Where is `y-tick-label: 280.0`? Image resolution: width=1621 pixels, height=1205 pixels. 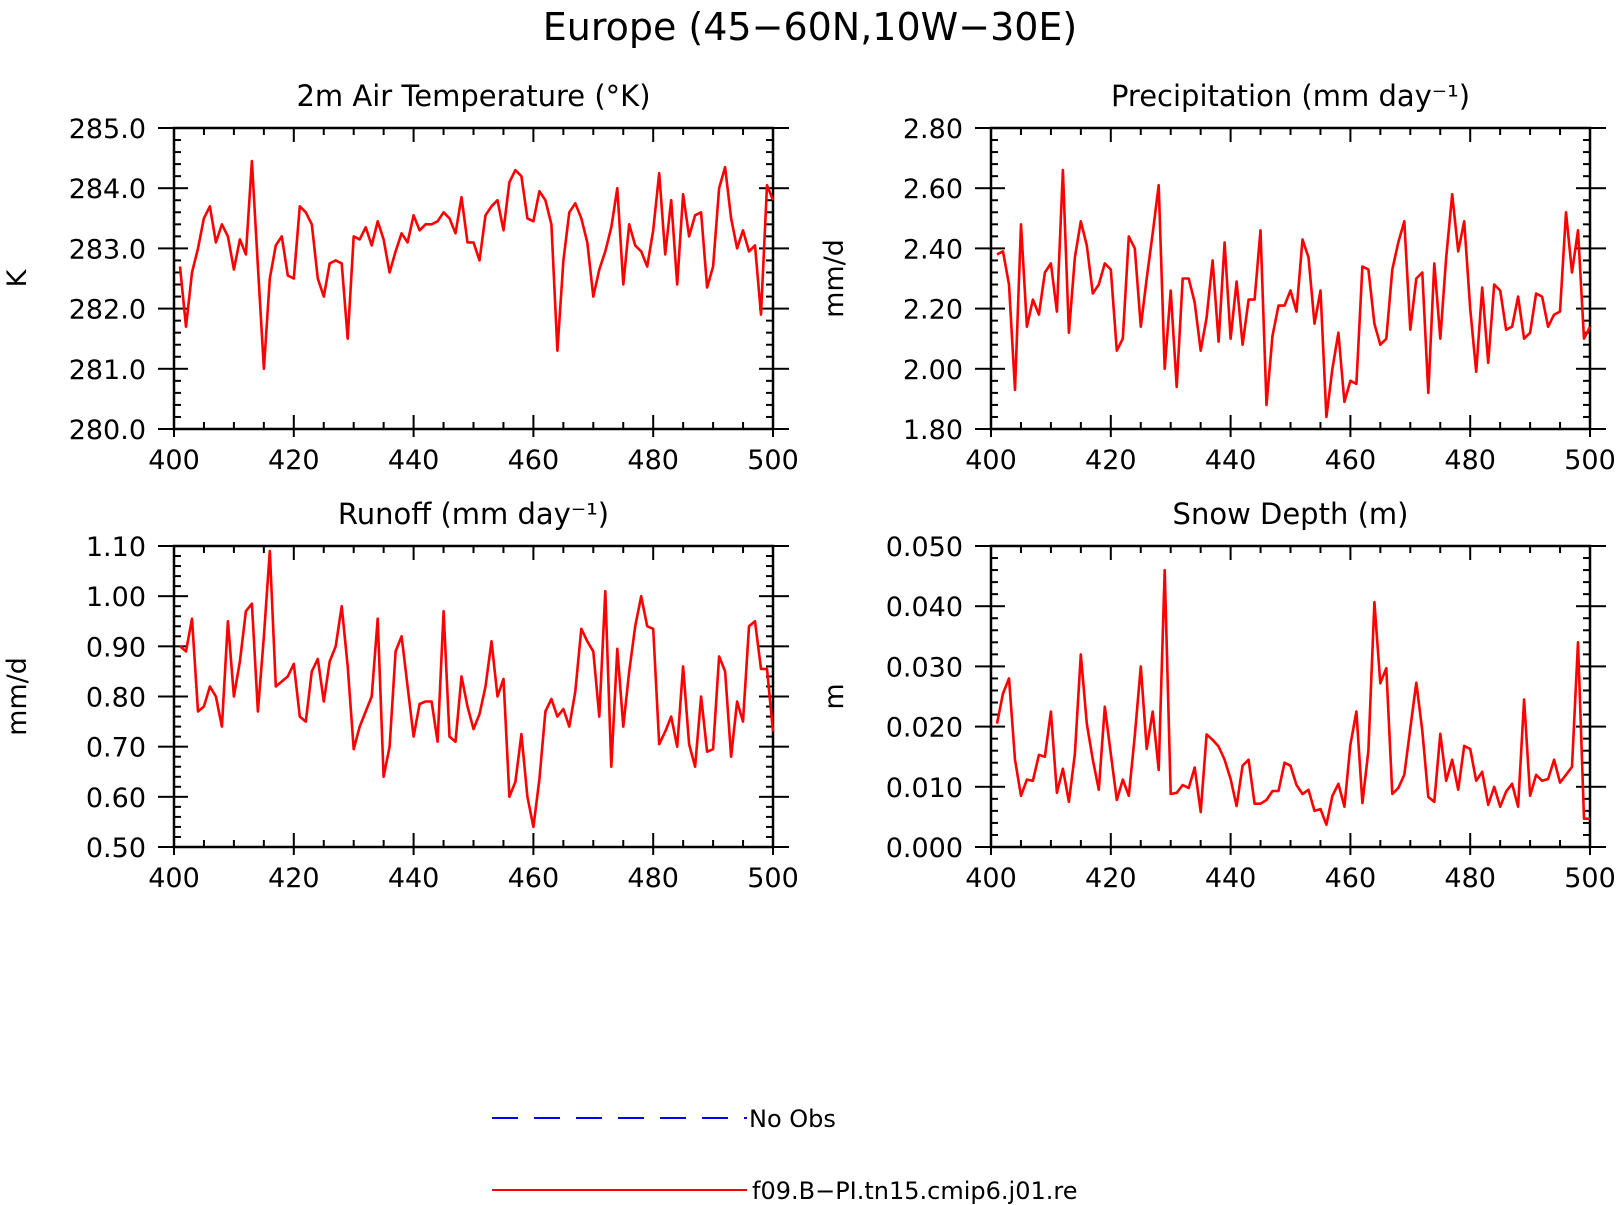
y-tick-label: 280.0 is located at coordinates (107, 430).